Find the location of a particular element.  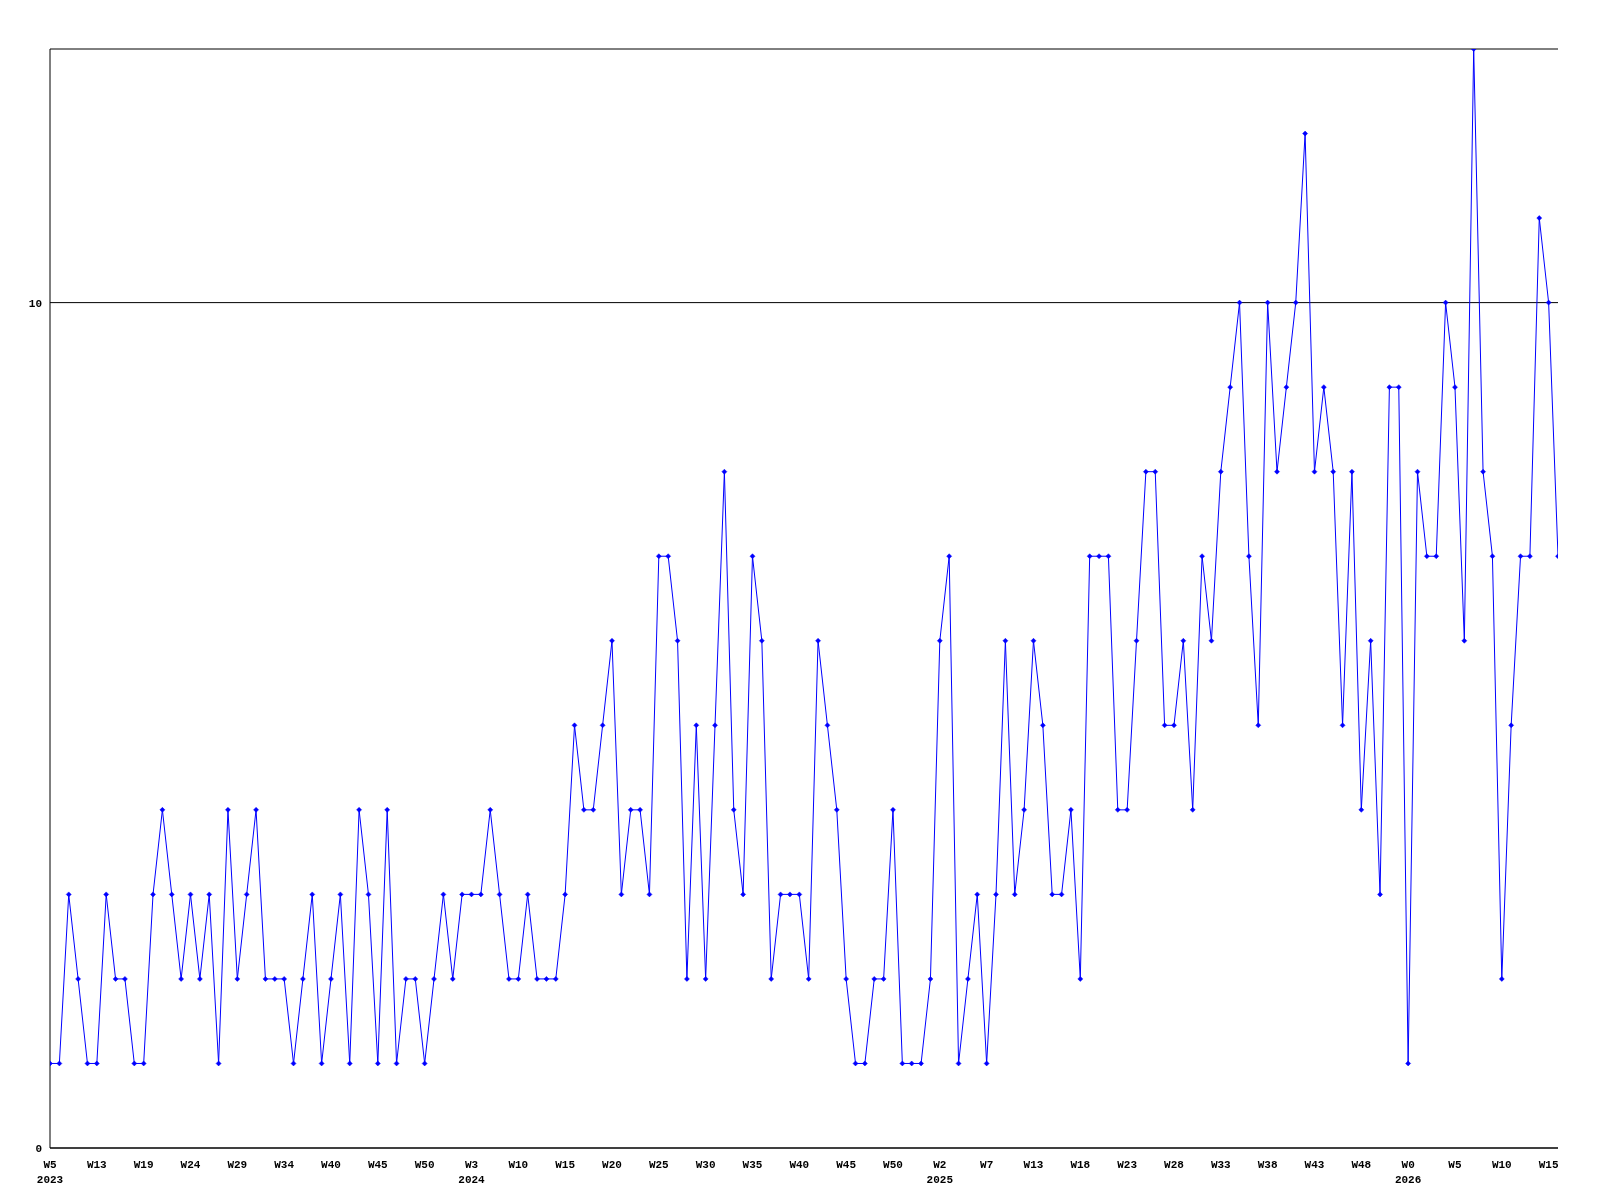

x-tick-label: W48 is located at coordinates (1361, 1165).